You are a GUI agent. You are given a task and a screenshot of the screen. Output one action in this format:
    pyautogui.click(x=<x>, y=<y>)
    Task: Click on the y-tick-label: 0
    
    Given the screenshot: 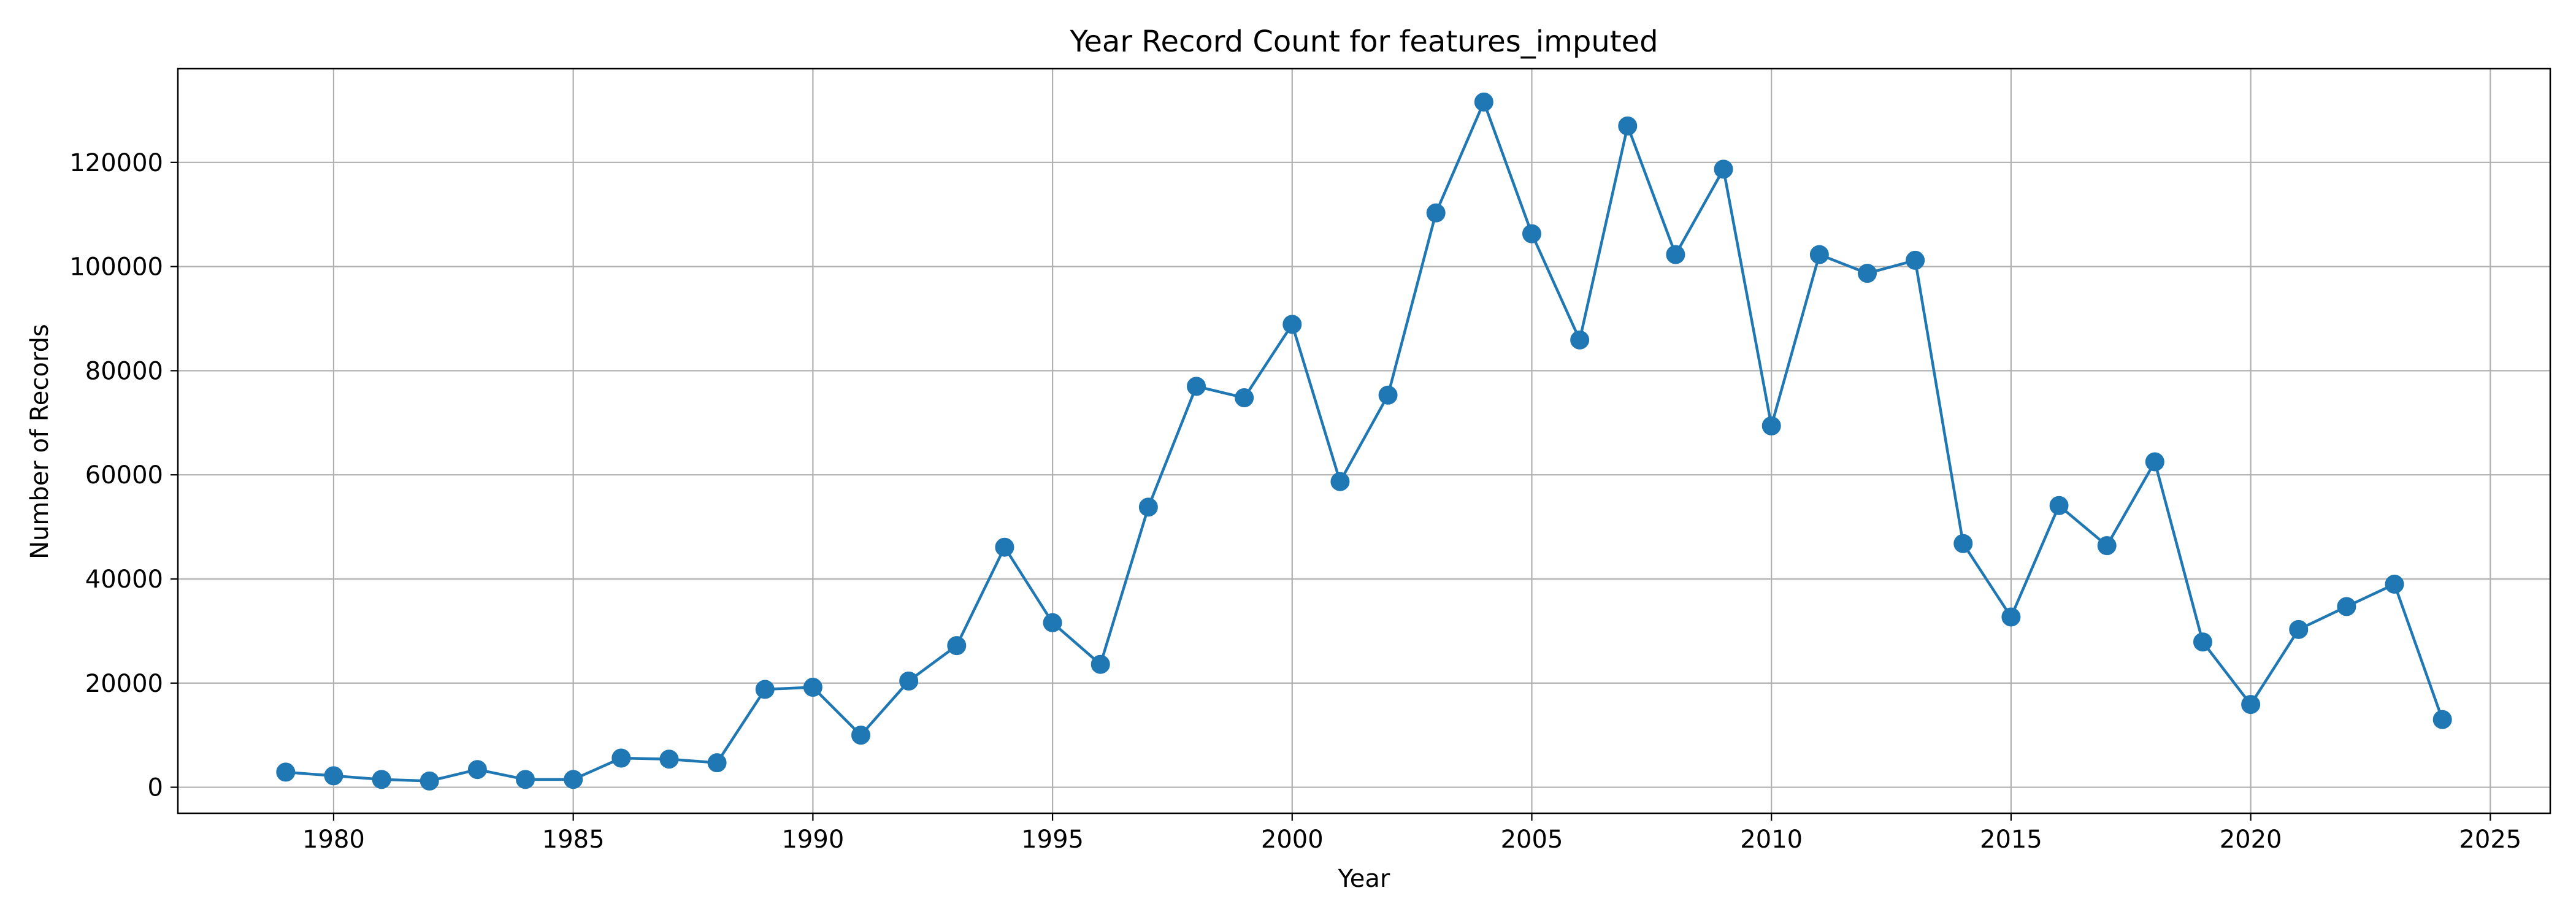 What is the action you would take?
    pyautogui.click(x=155, y=788)
    